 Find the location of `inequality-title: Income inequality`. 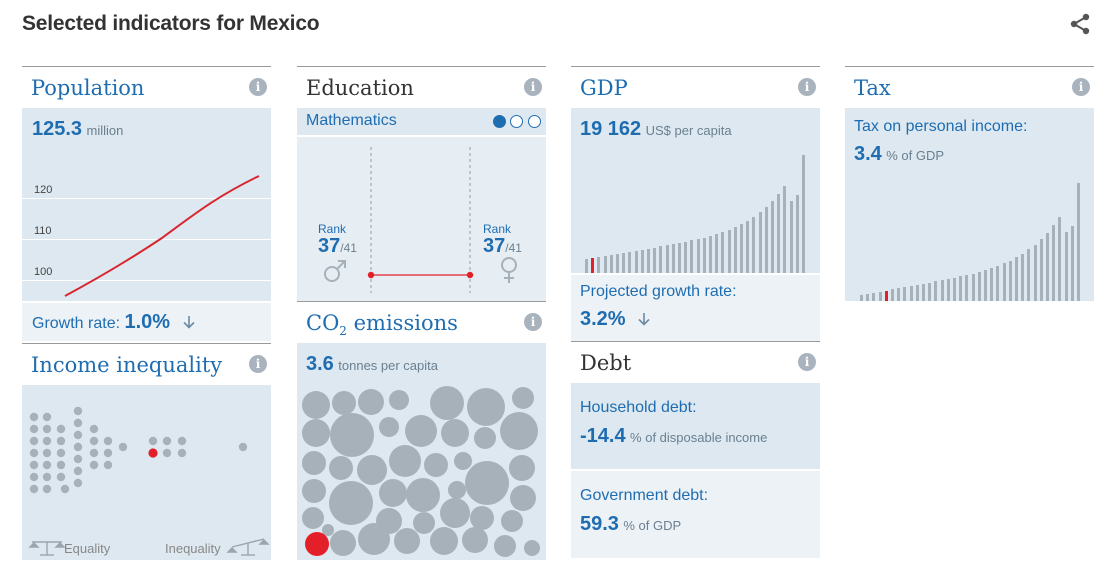

inequality-title: Income inequality is located at coordinates (127, 365).